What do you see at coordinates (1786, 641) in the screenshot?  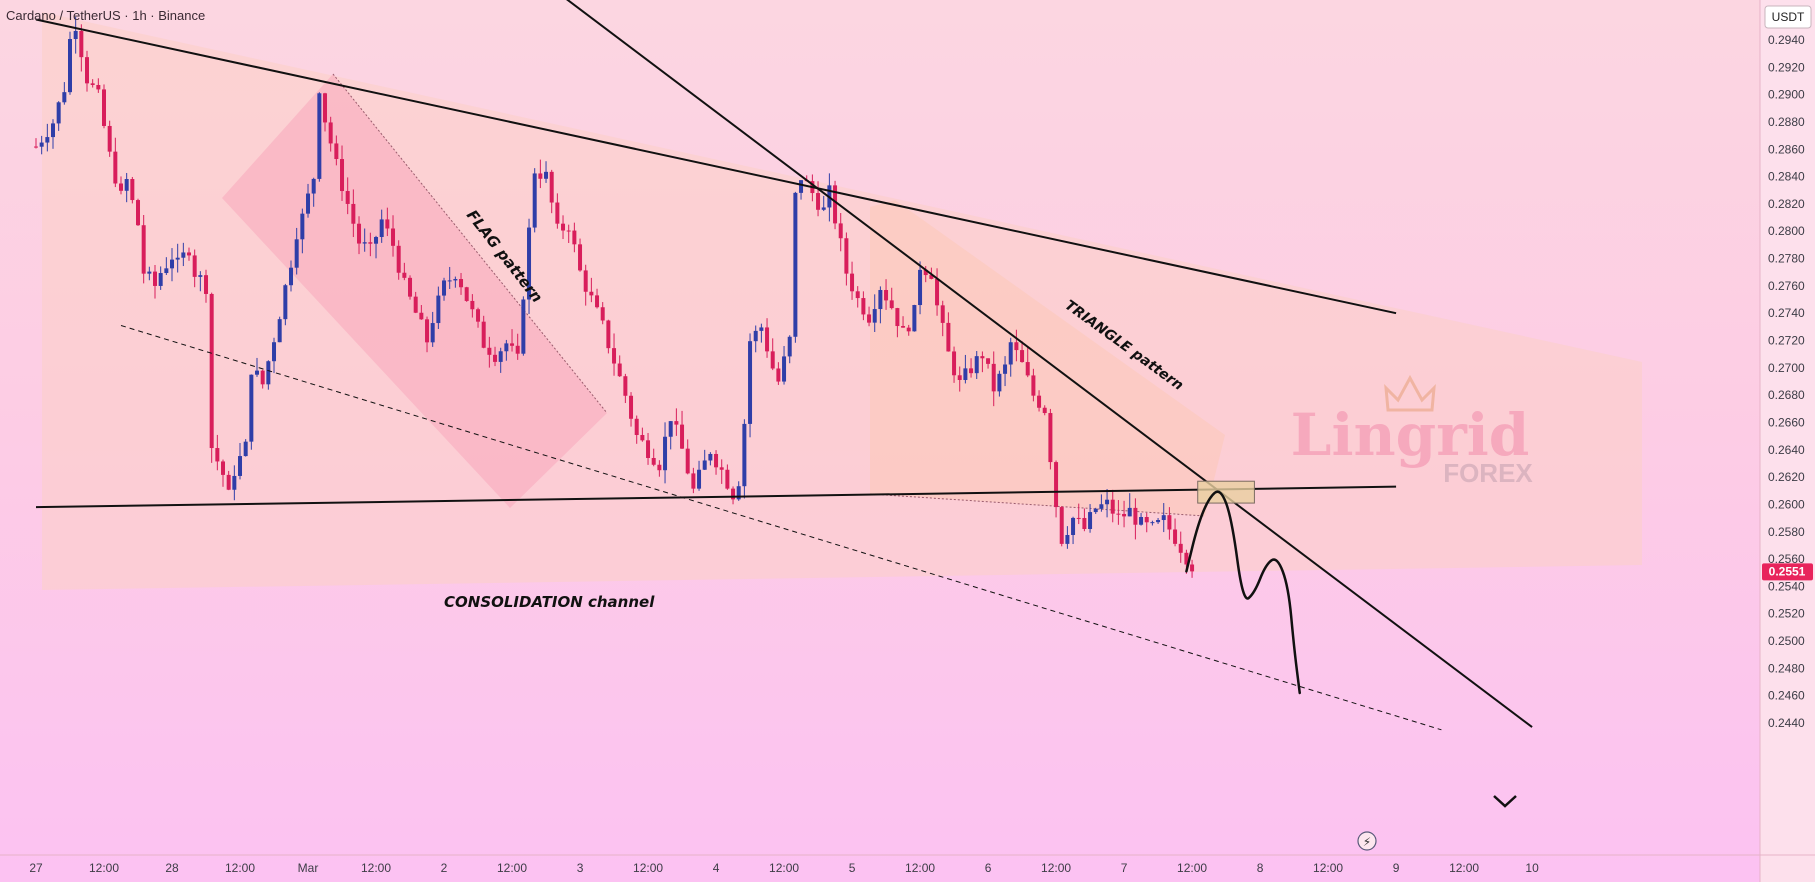 I see `price-tick-label: 0.2500` at bounding box center [1786, 641].